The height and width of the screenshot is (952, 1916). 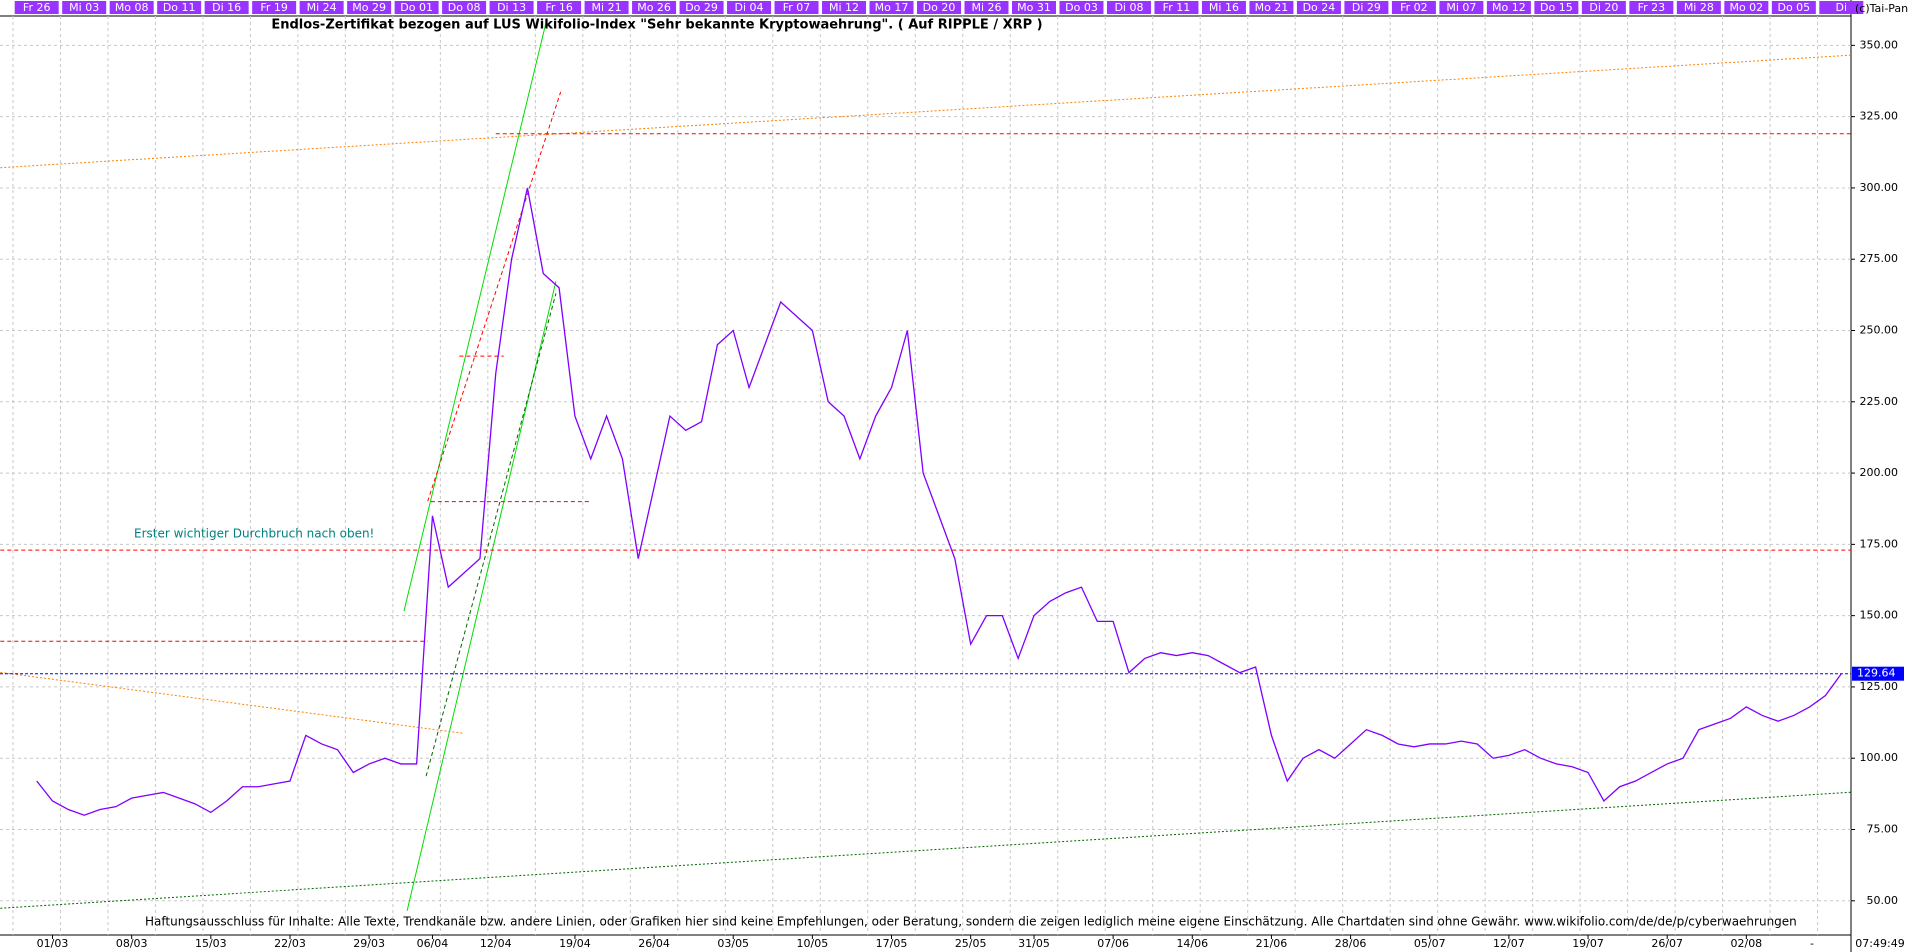 What do you see at coordinates (1879, 258) in the screenshot?
I see `y-tick-label: 275.00` at bounding box center [1879, 258].